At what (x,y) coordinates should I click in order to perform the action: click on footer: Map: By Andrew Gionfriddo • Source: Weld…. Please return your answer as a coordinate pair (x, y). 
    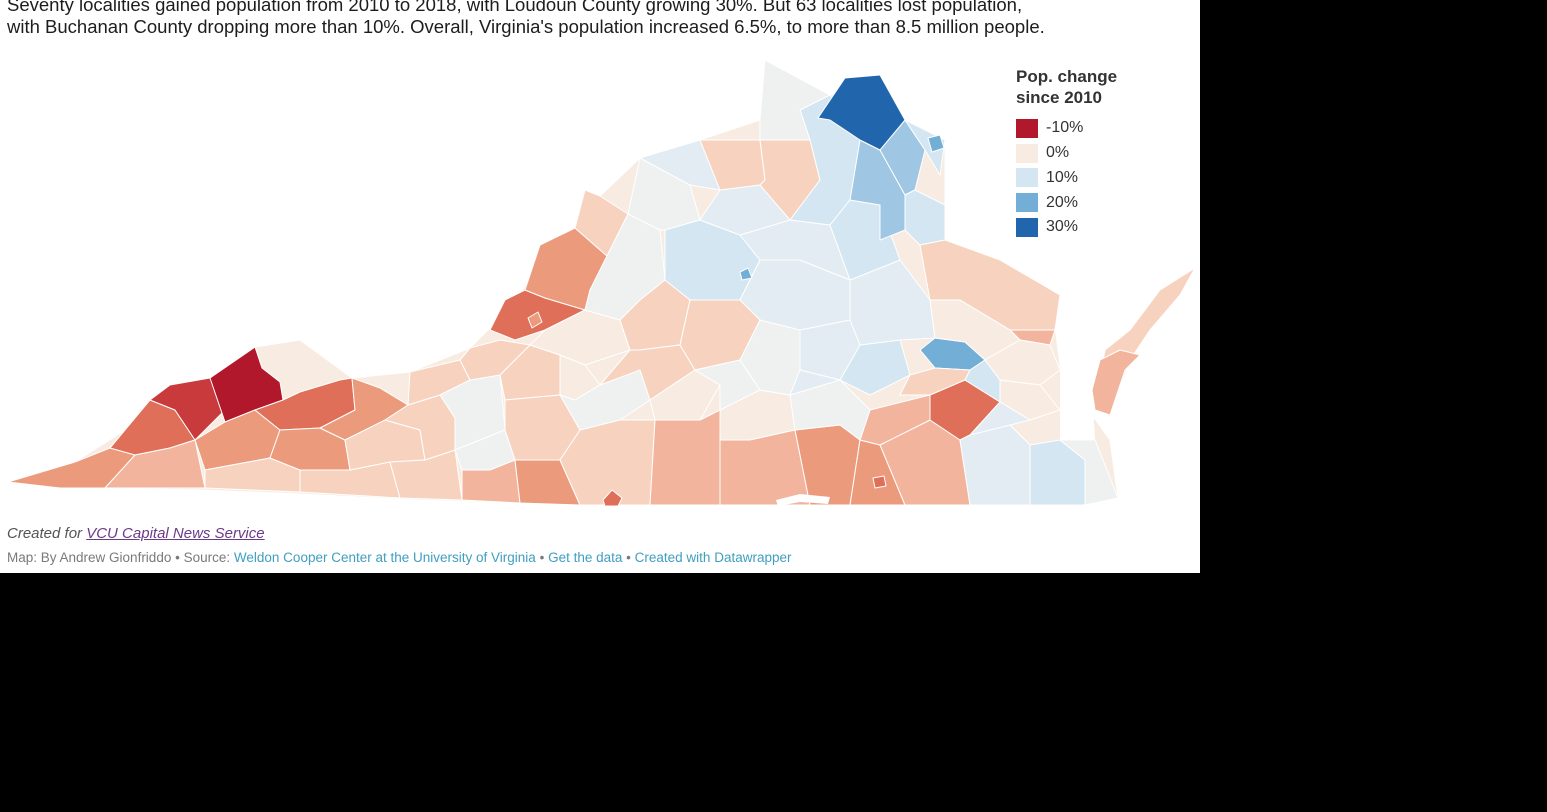
    Looking at the image, I should click on (399, 557).